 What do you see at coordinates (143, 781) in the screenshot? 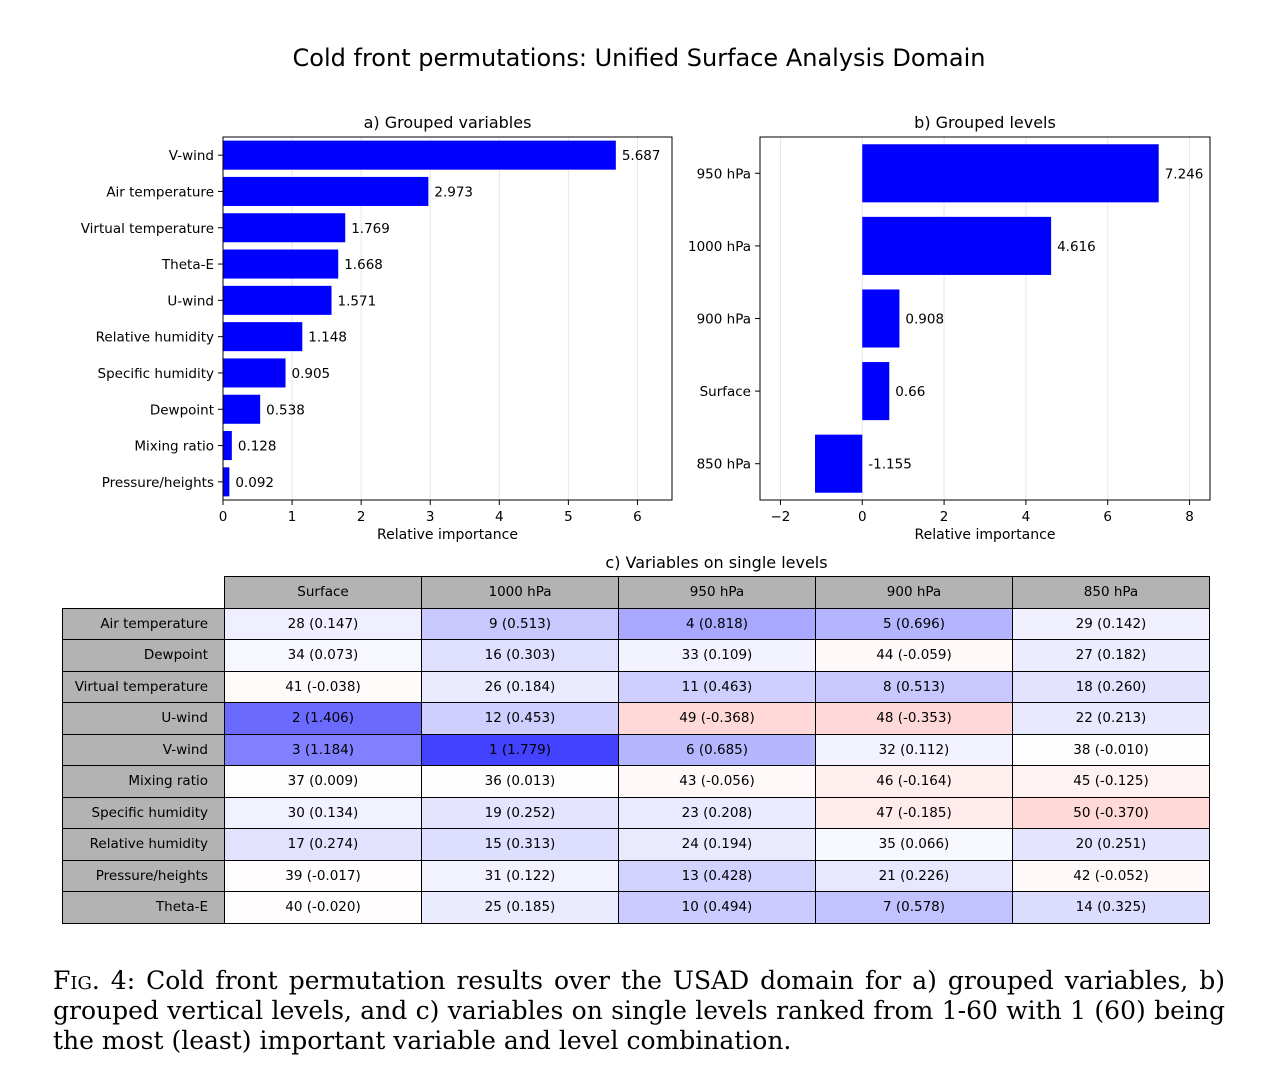
I see `row-header: Mixing ratio` at bounding box center [143, 781].